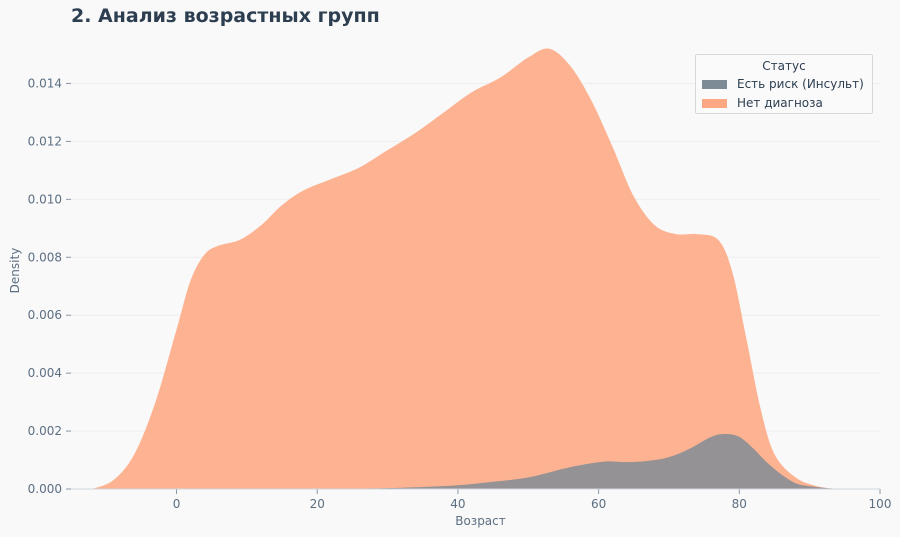 The width and height of the screenshot is (900, 537). I want to click on y-tick-label-0: 0.000, so click(45, 489).